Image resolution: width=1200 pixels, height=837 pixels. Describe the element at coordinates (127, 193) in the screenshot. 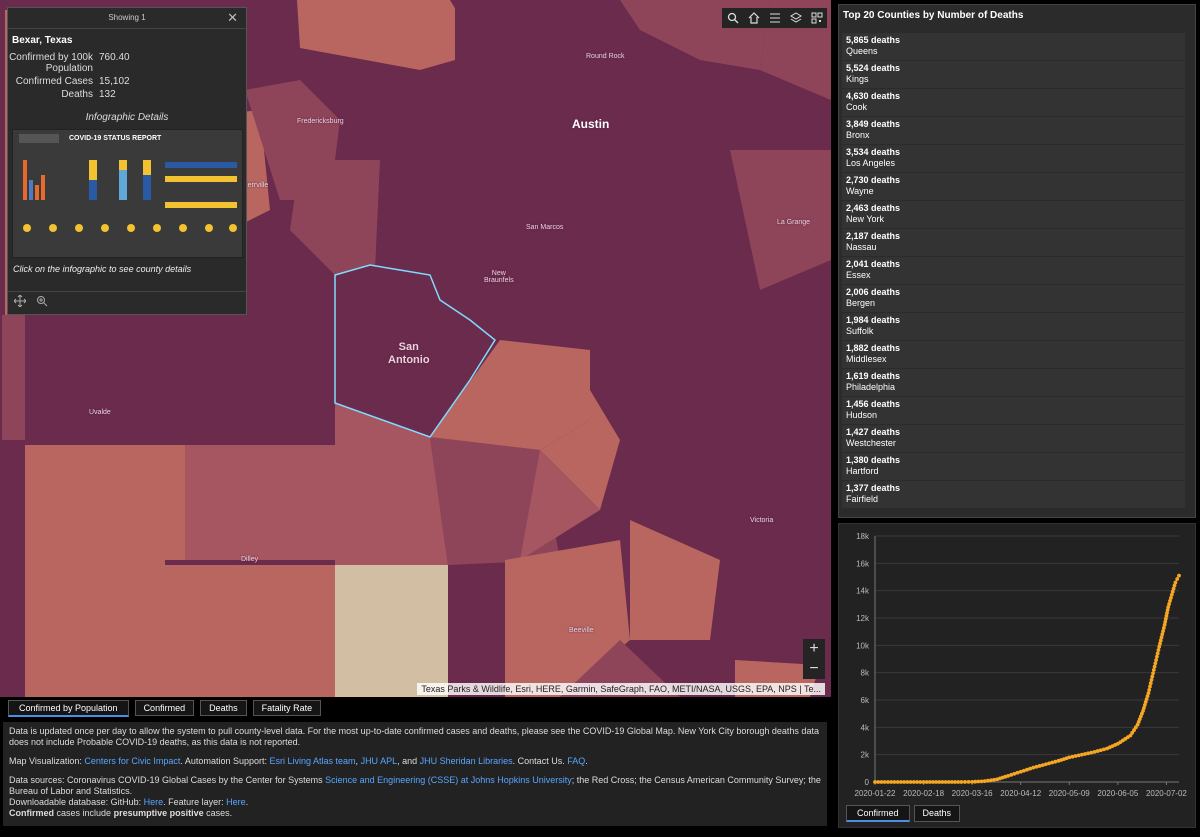

I see `infographic-thumbnail: COVID-19 STATUS REPORT` at that location.